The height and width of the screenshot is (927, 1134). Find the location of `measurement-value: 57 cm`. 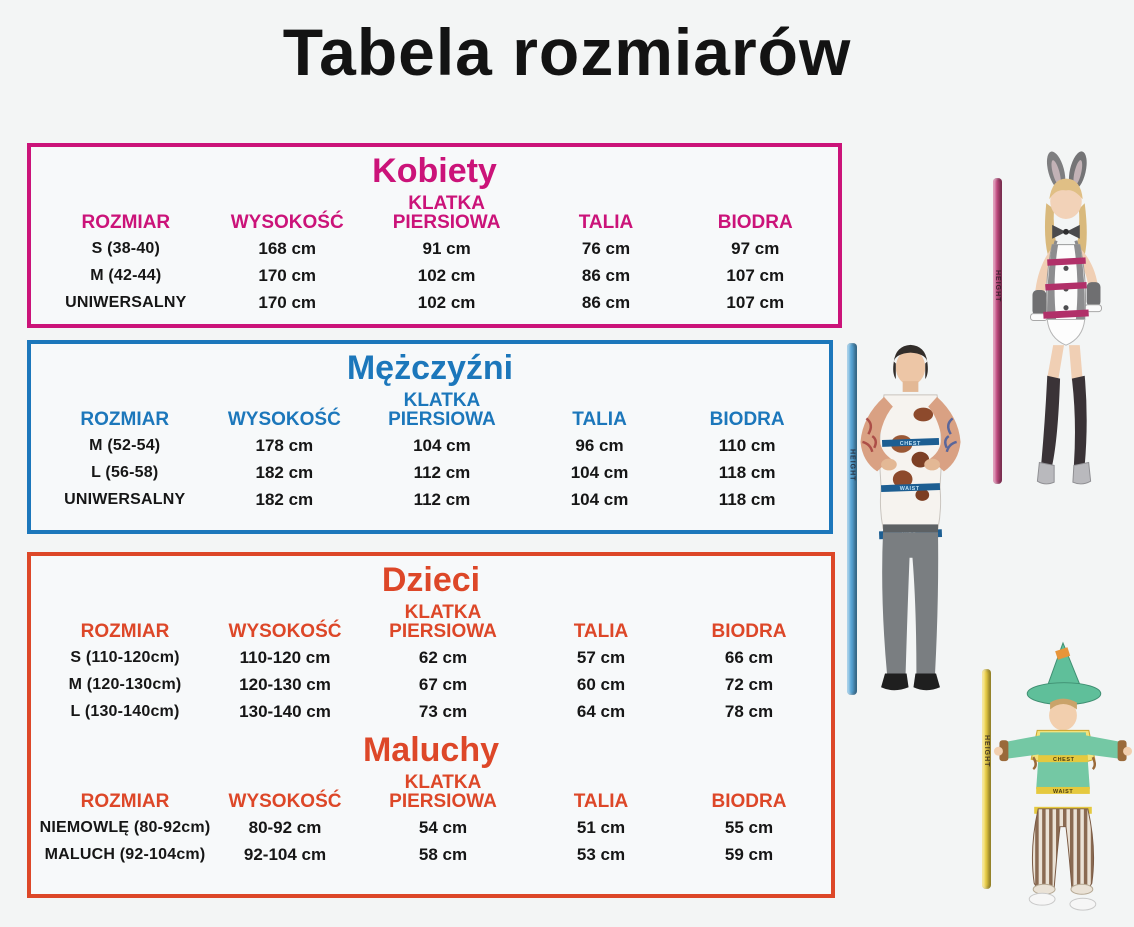

measurement-value: 57 cm is located at coordinates (601, 657).